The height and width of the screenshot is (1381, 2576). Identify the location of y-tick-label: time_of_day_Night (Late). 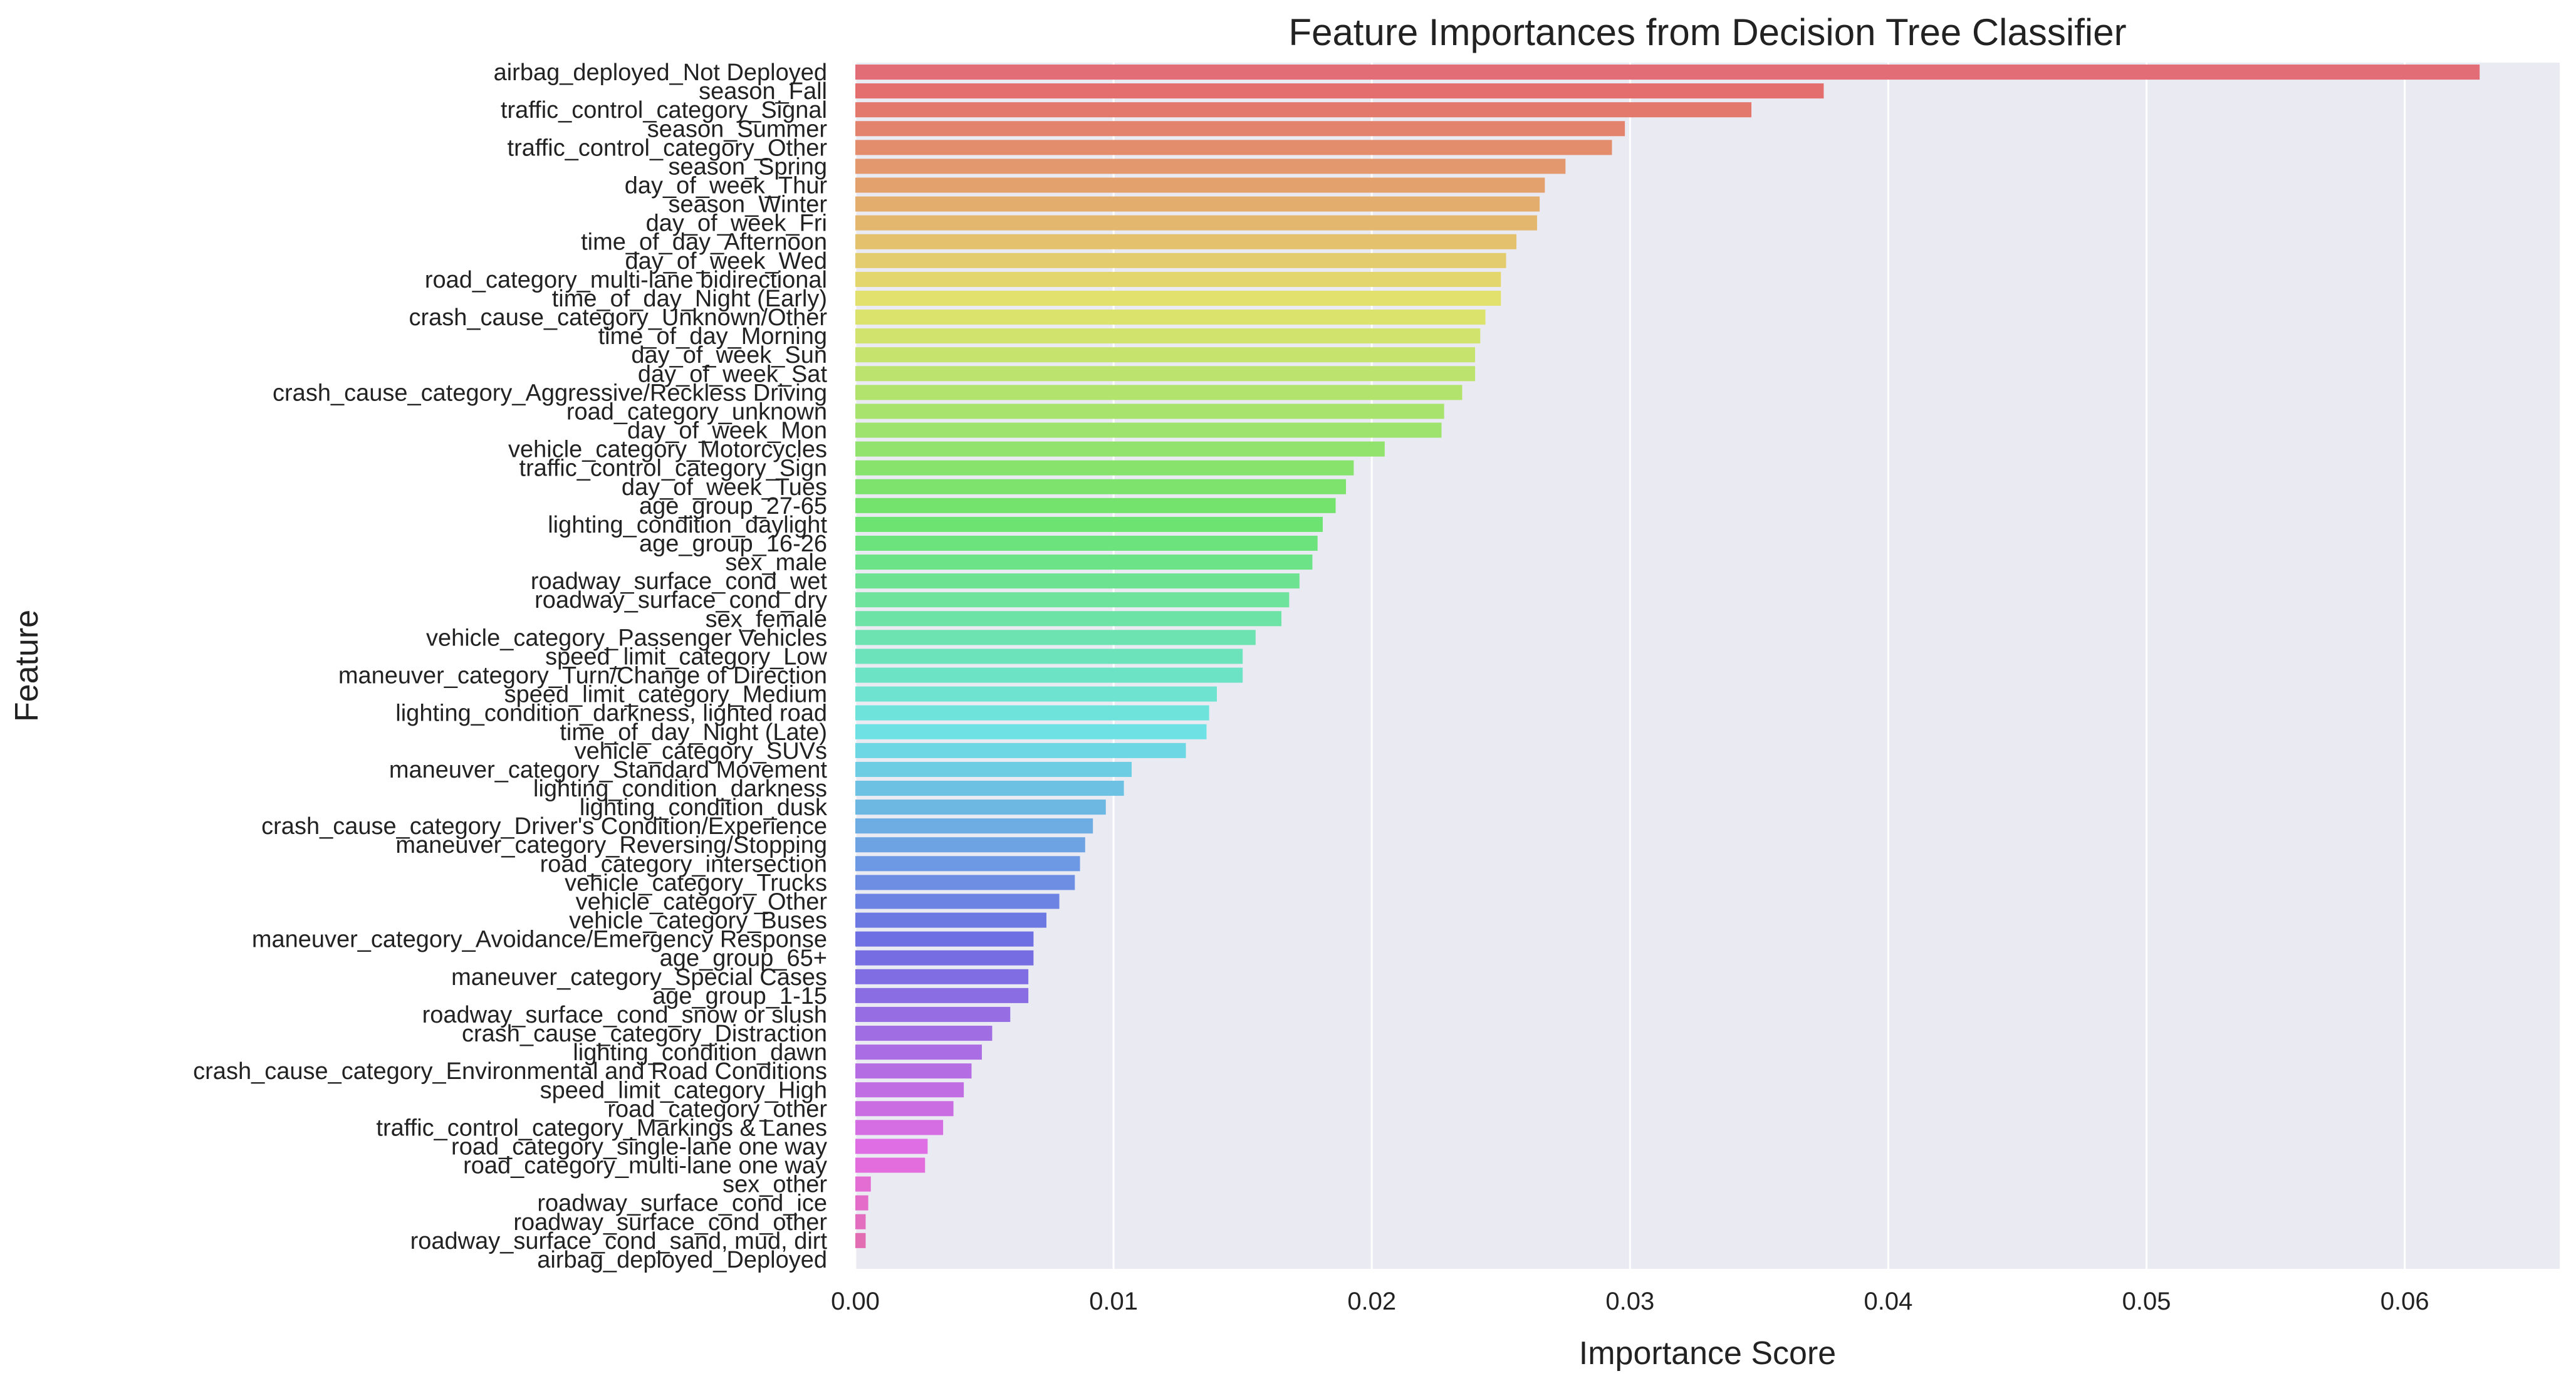
(693, 733).